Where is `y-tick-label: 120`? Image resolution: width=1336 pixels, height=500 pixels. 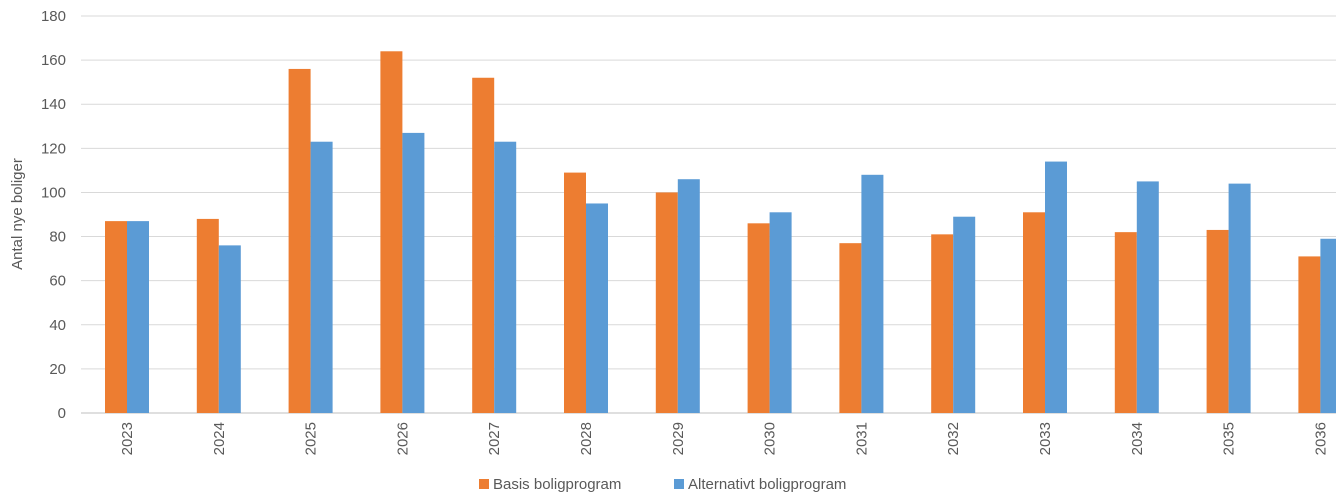 y-tick-label: 120 is located at coordinates (53, 148).